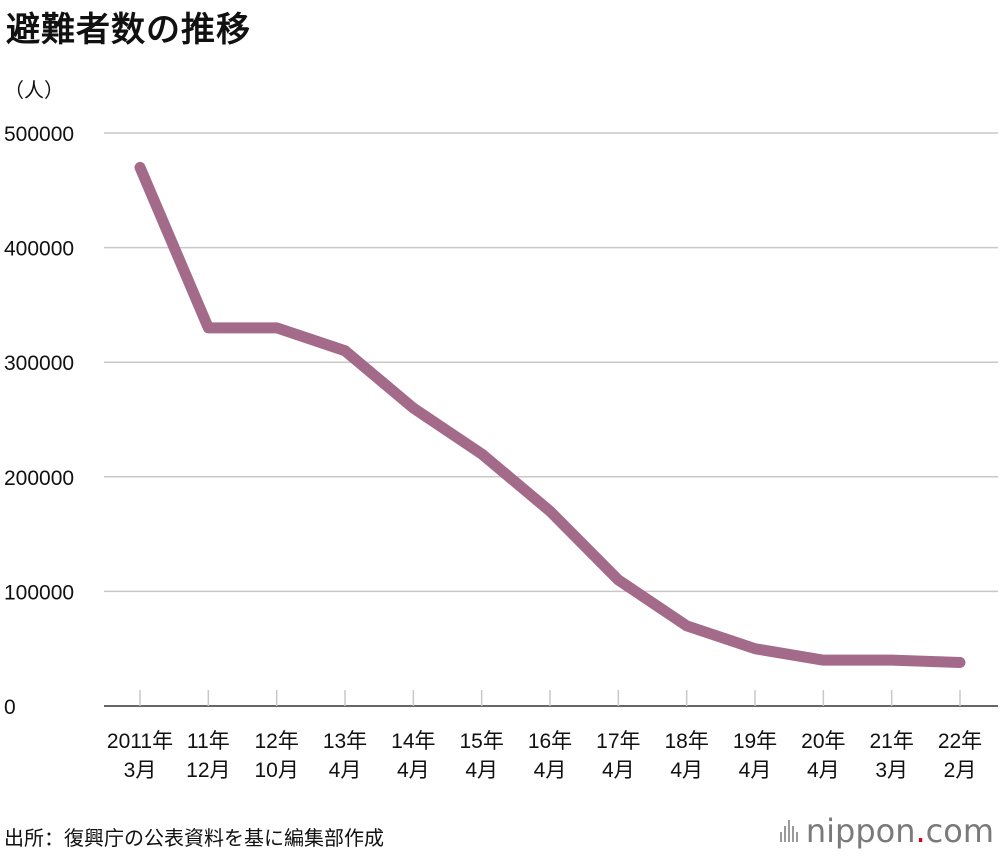  What do you see at coordinates (960, 741) in the screenshot?
I see `x-tick-label-year: 22年` at bounding box center [960, 741].